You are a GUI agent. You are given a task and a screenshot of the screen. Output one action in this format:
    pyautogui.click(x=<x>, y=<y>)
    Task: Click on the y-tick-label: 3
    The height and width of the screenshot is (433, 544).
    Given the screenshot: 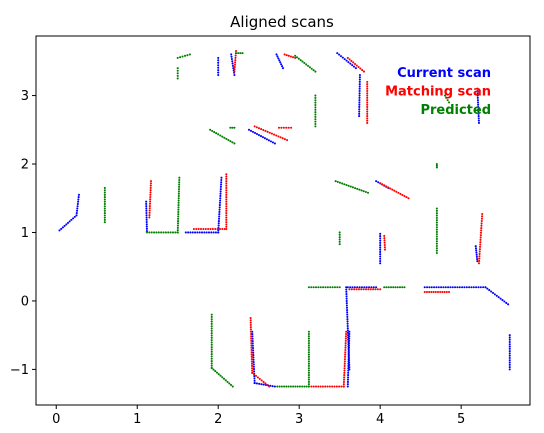 What is the action you would take?
    pyautogui.click(x=25, y=96)
    